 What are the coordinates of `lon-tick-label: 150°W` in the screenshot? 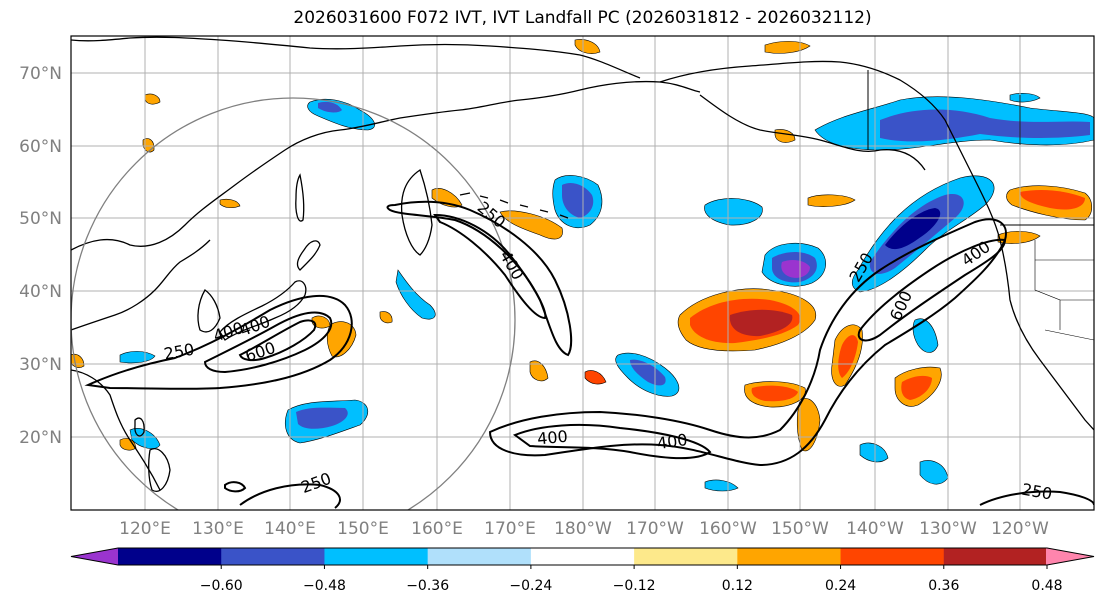 It's located at (800, 529).